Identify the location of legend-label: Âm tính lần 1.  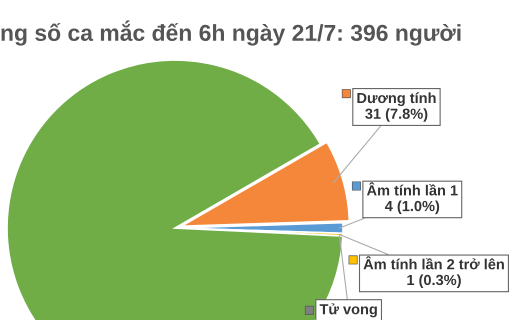
(412, 189).